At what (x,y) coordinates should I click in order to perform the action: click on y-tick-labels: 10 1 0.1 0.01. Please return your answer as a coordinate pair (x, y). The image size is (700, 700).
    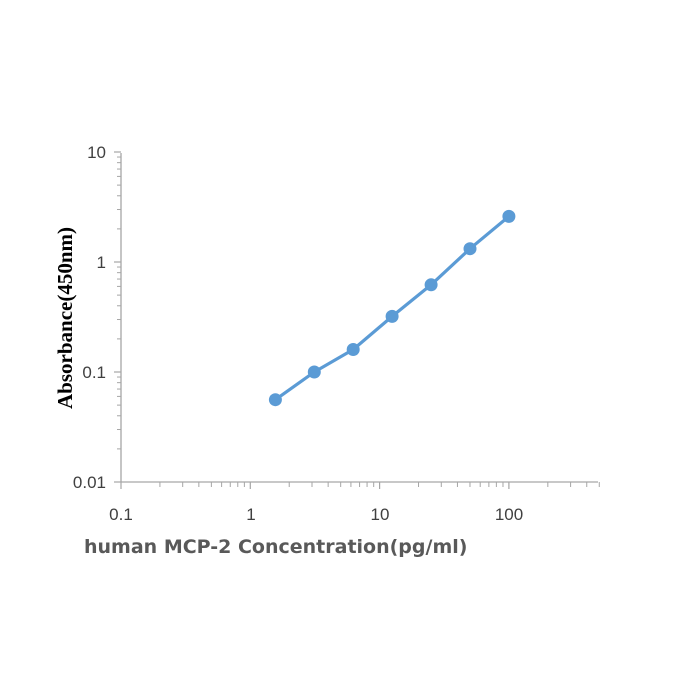
    Looking at the image, I should click on (89, 317).